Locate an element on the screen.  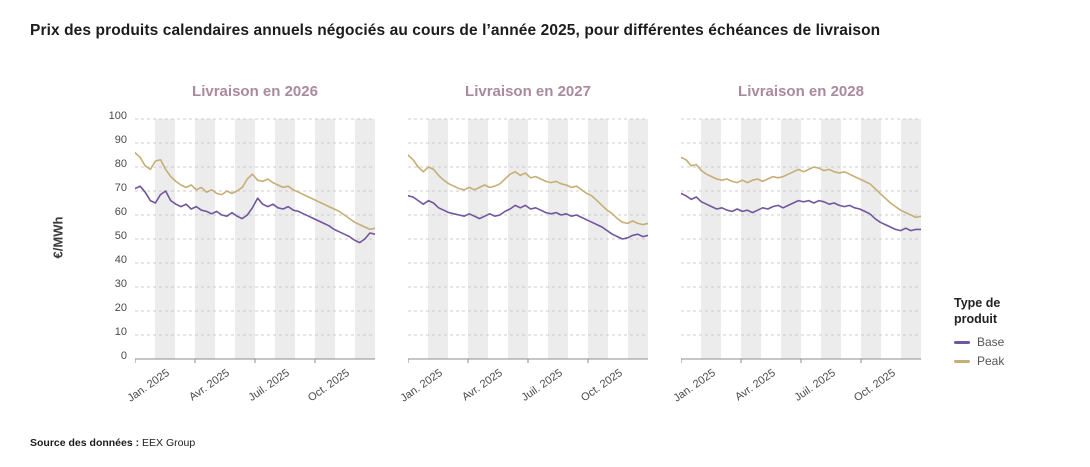
legend-item-peak-label: Peak is located at coordinates (991, 361).